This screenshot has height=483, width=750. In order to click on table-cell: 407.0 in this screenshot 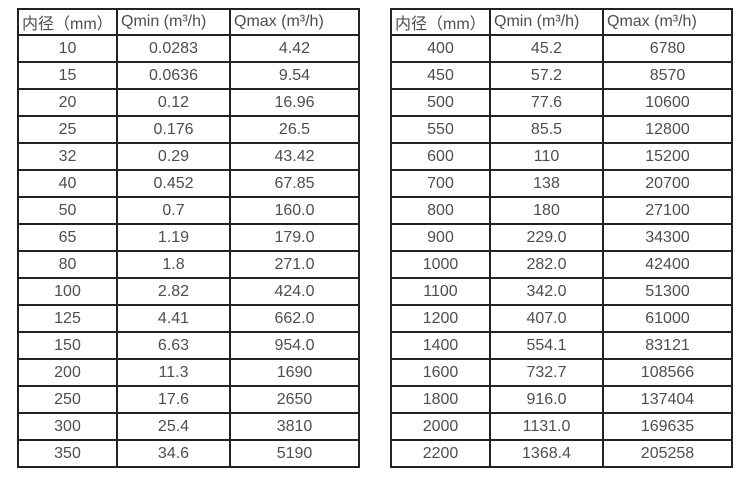, I will do `click(546, 318)`.